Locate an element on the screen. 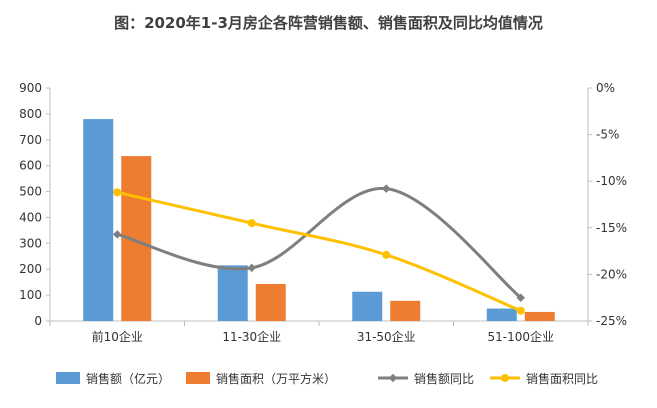 The height and width of the screenshot is (408, 657). x-tick-label: 51-100企业 is located at coordinates (520, 336).